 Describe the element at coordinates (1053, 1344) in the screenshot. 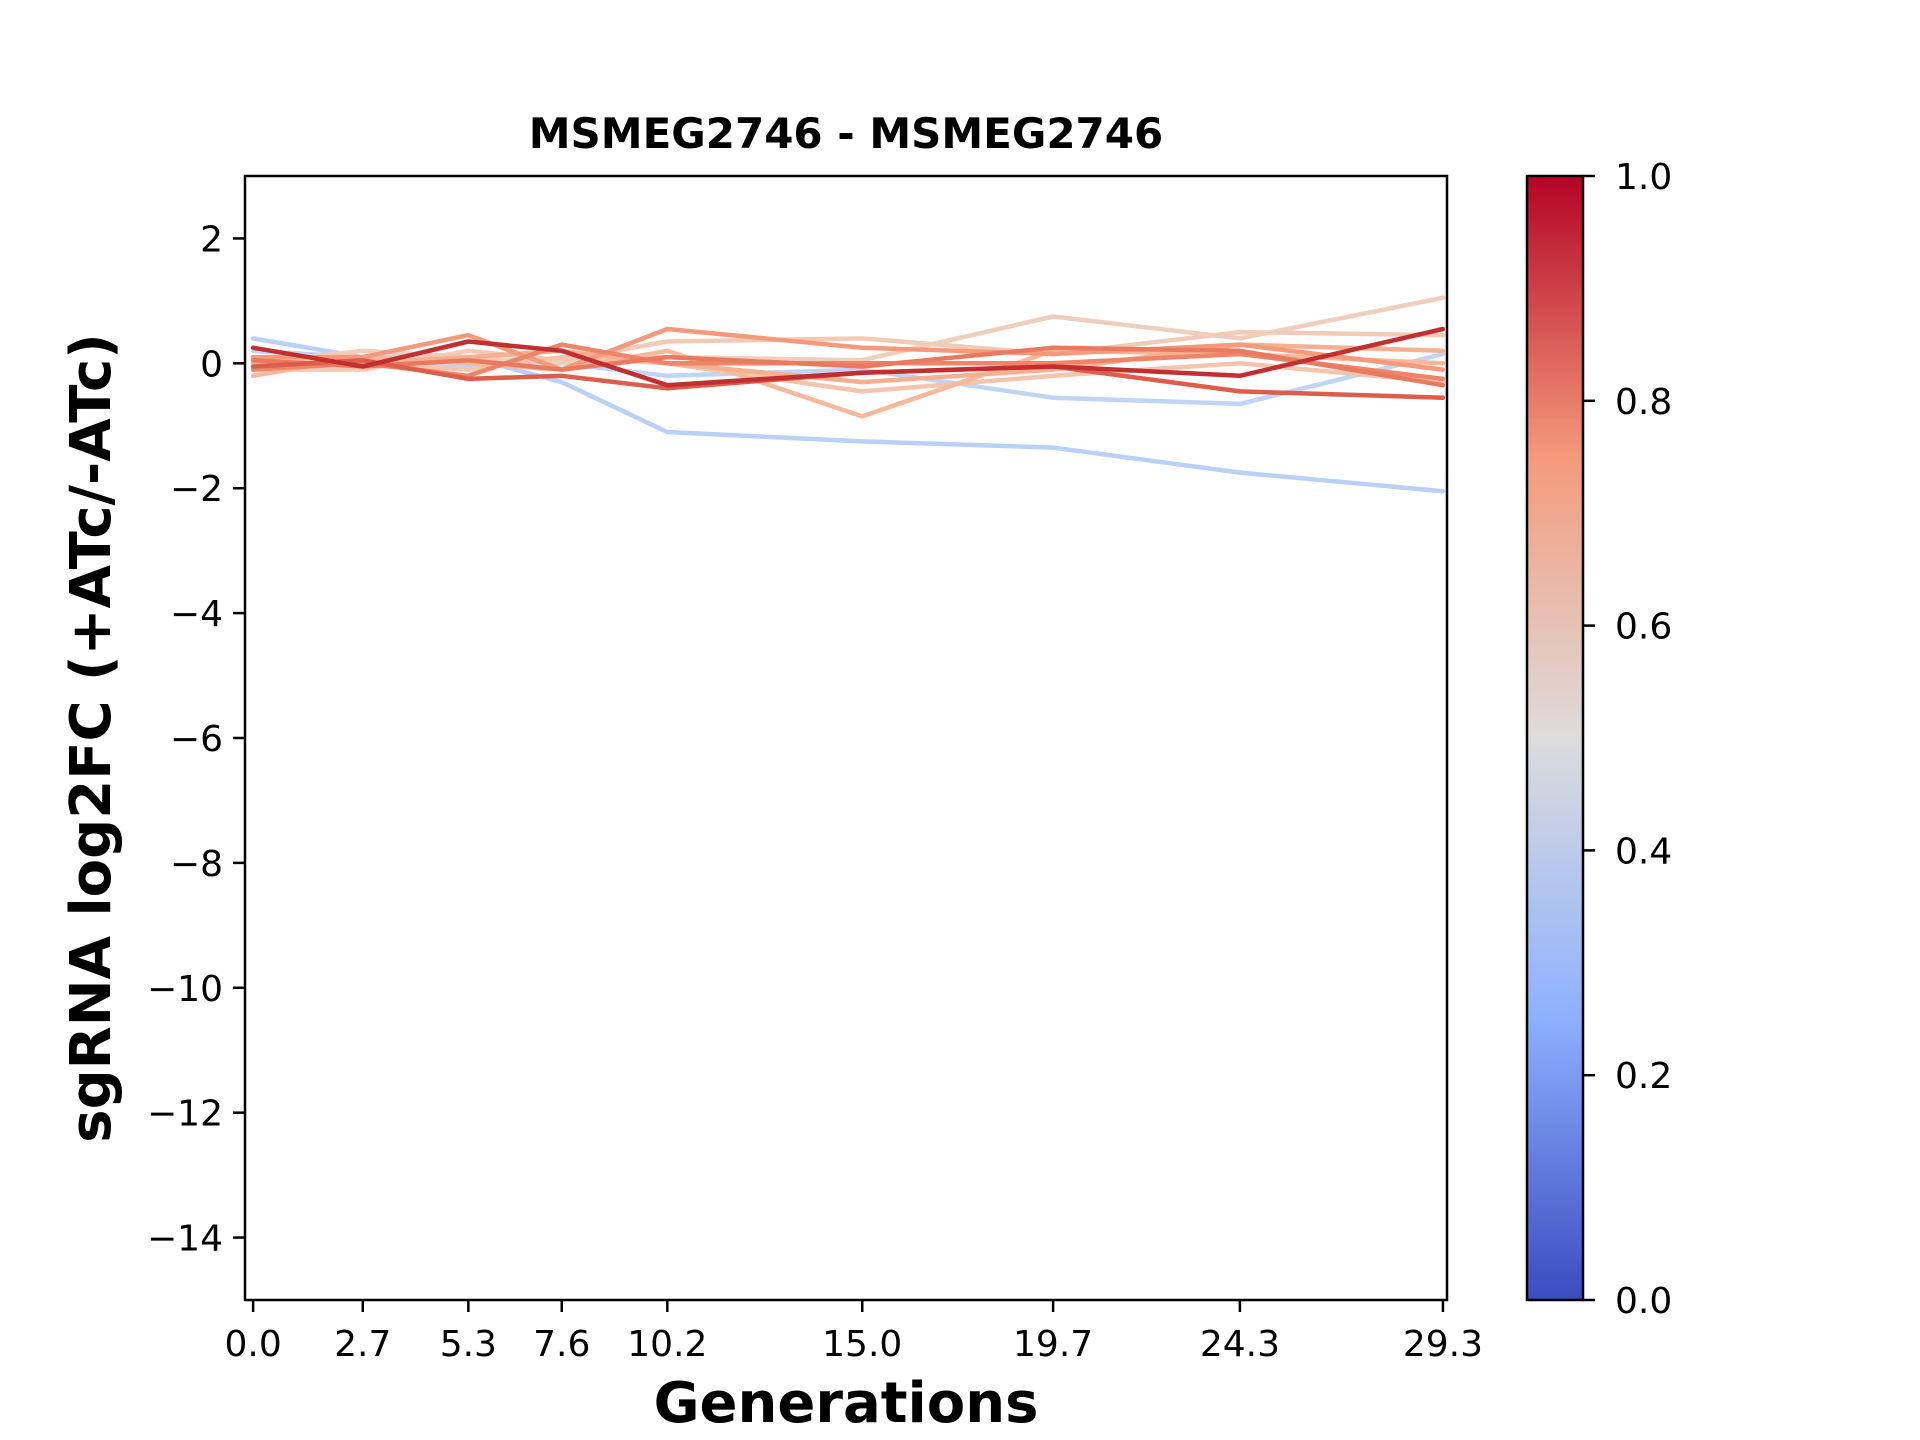

I see `x-tick-label: 19.7` at that location.